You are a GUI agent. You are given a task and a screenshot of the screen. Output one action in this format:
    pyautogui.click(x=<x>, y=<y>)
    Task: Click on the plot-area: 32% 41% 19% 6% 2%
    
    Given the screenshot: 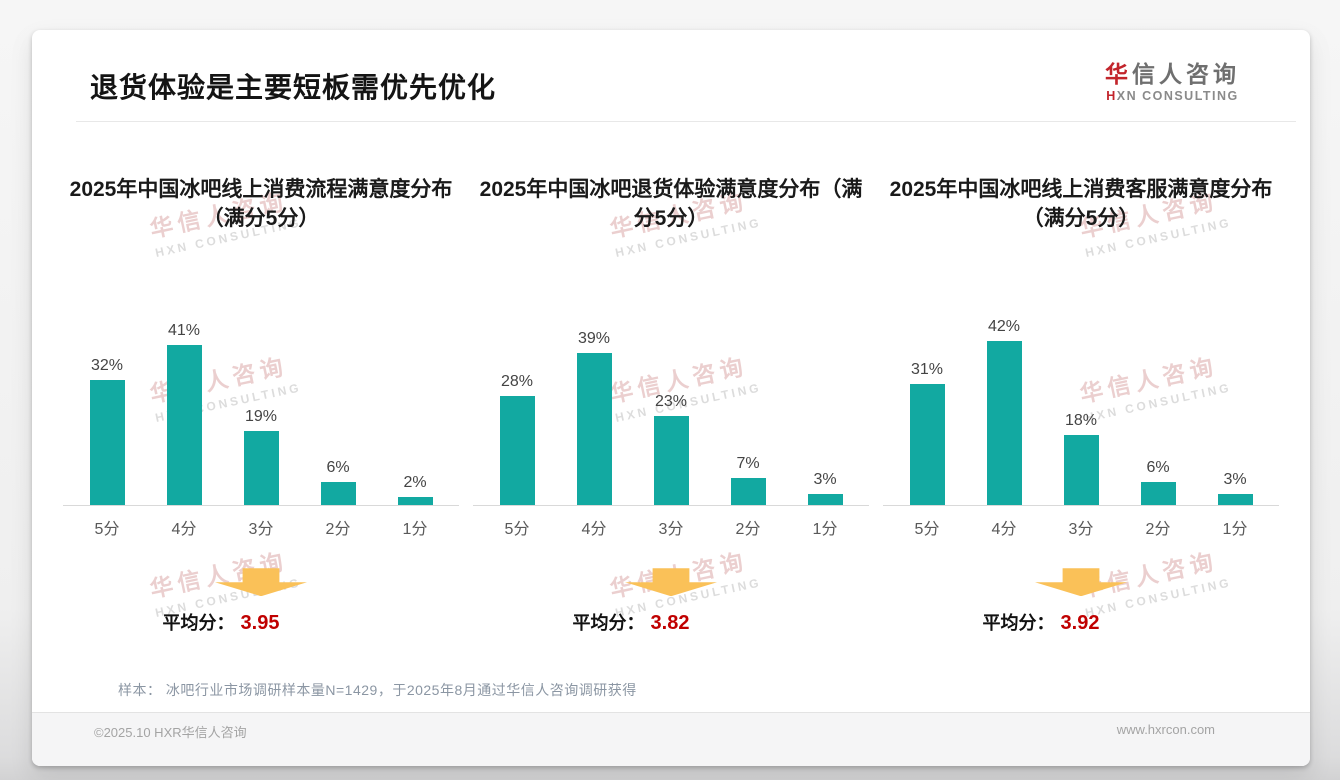 What is the action you would take?
    pyautogui.click(x=261, y=403)
    